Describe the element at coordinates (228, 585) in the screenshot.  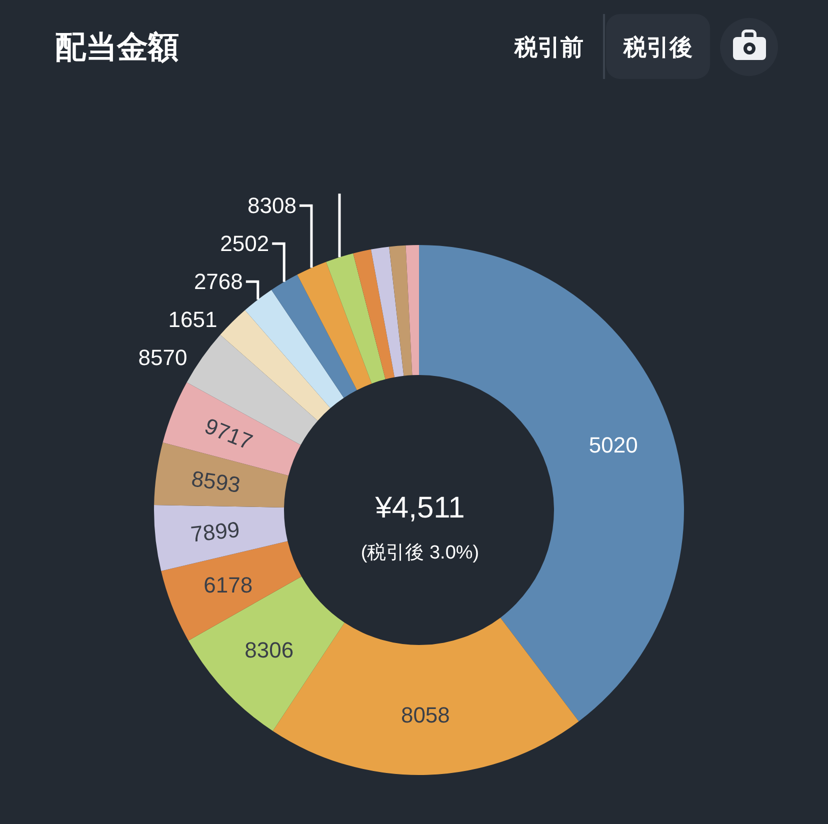
I see `slice-label: 6178` at that location.